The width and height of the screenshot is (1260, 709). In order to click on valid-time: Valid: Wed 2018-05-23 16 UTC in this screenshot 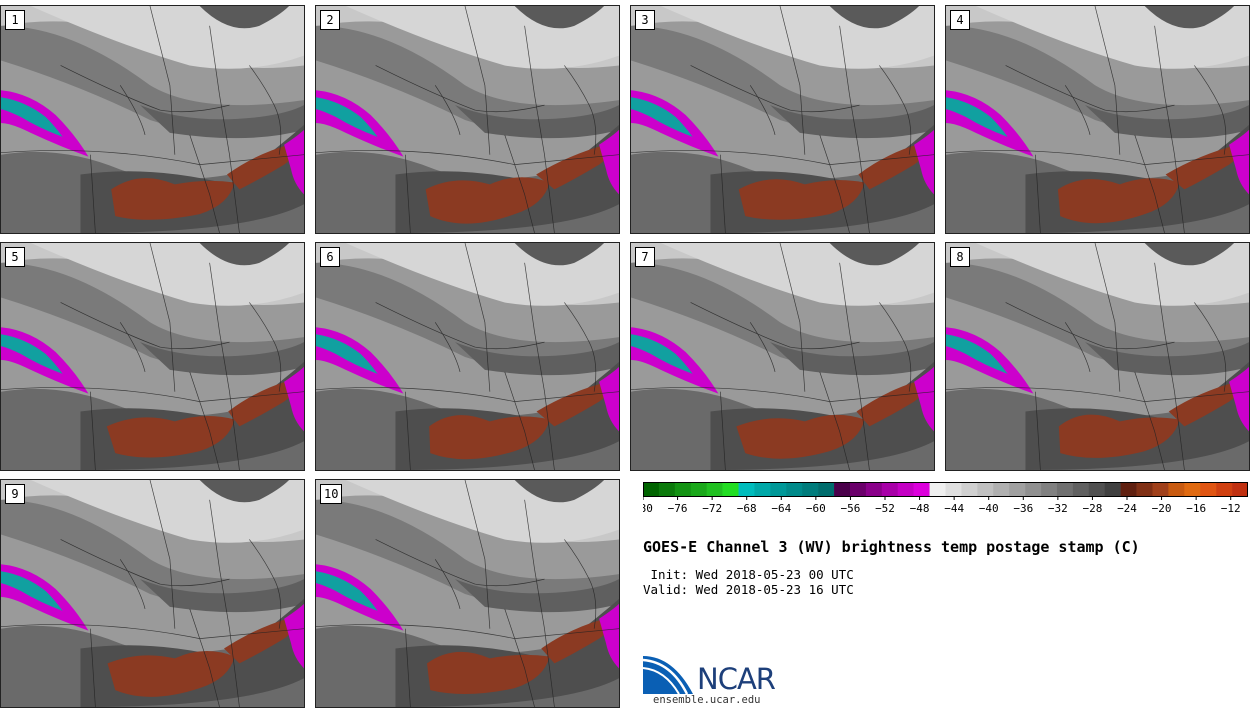, I will do `click(748, 589)`.